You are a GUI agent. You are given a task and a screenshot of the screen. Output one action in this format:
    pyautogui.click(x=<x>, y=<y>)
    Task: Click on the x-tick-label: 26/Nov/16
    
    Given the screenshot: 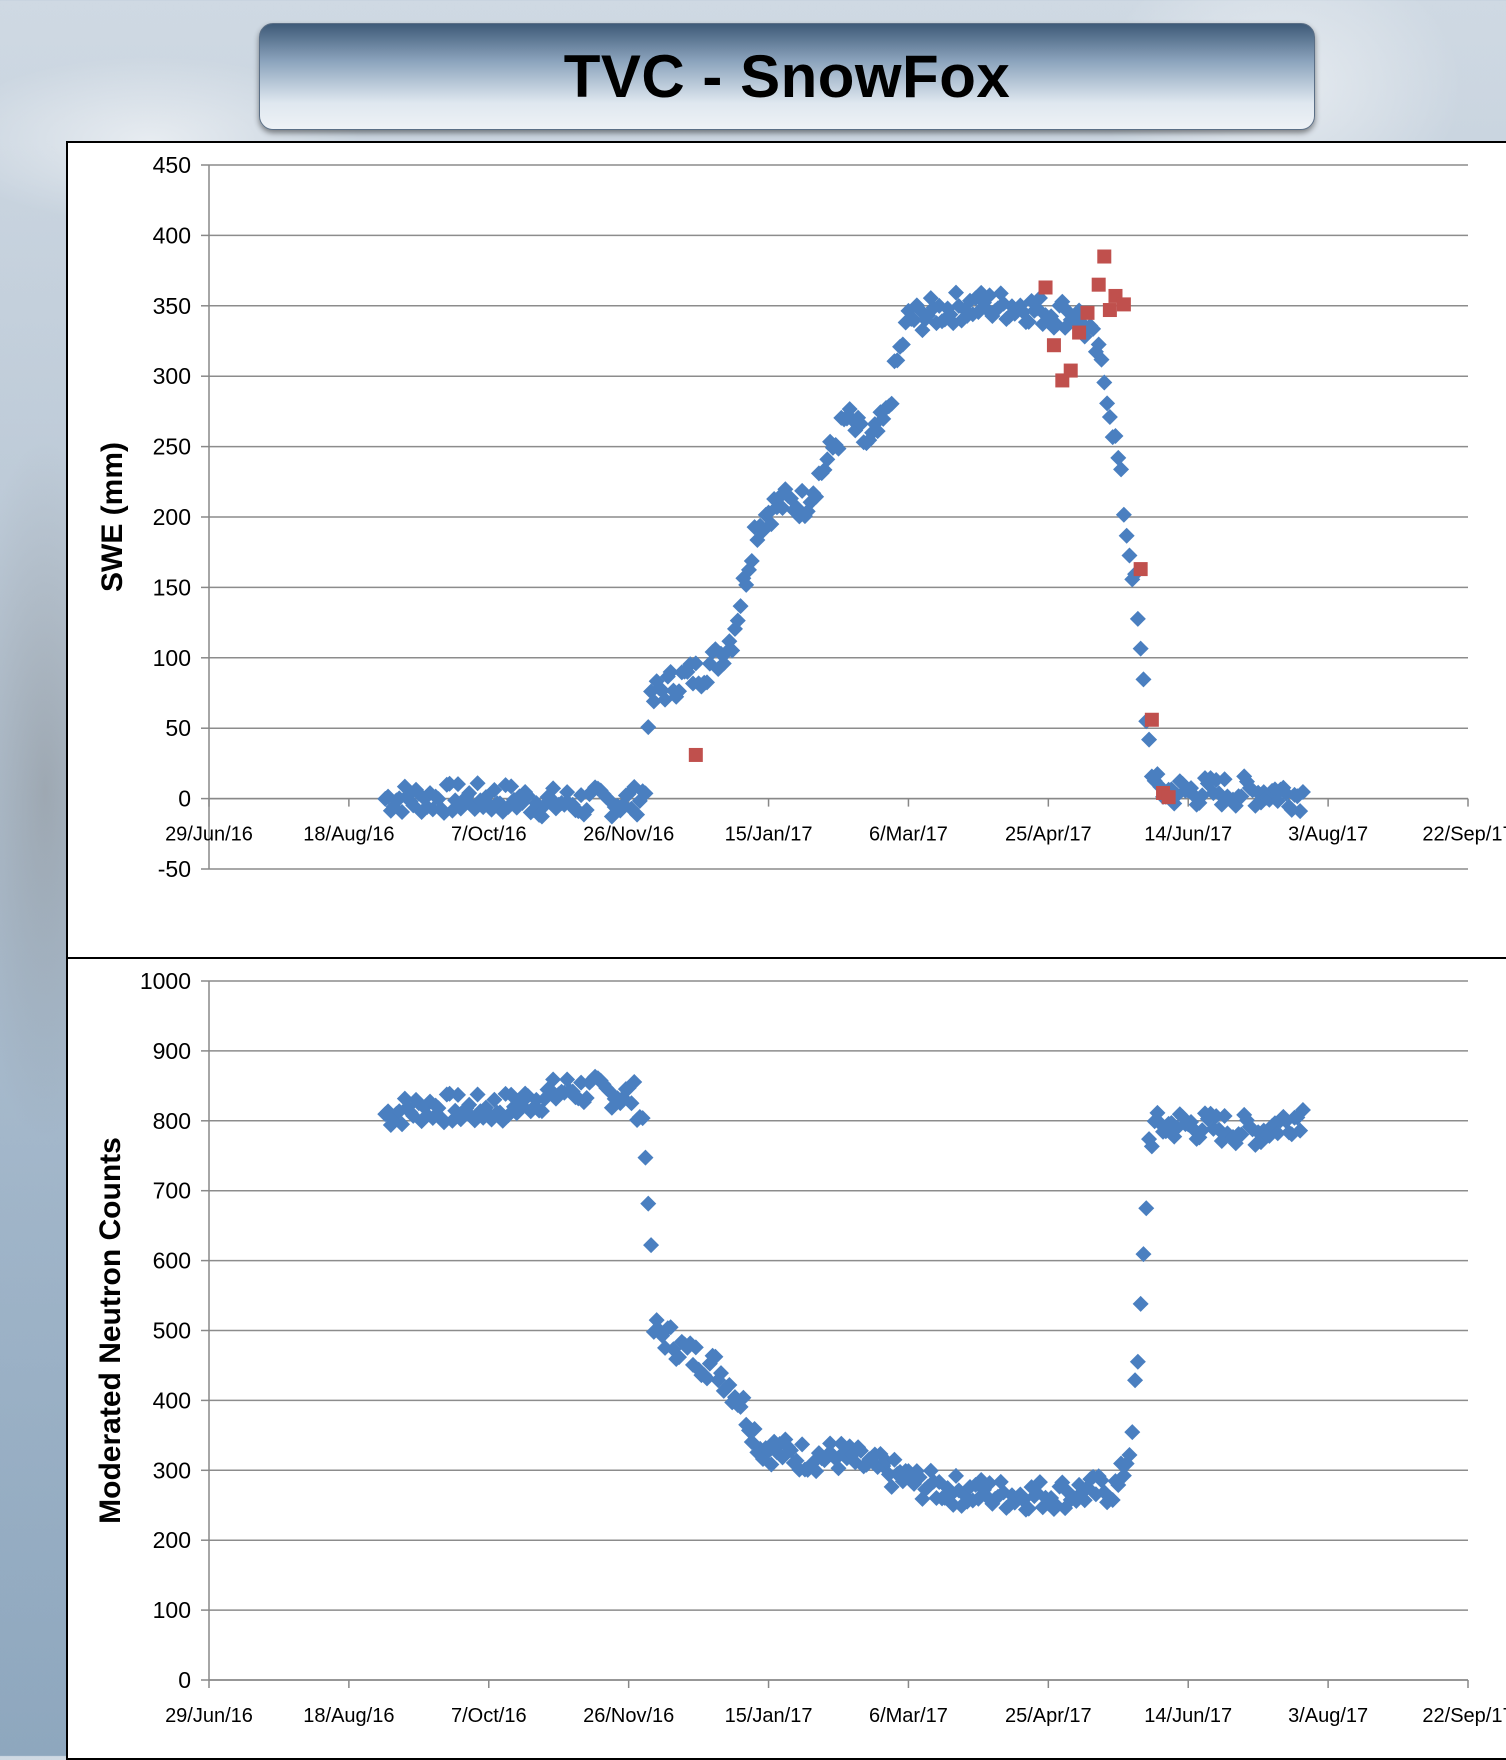 What is the action you would take?
    pyautogui.click(x=628, y=835)
    